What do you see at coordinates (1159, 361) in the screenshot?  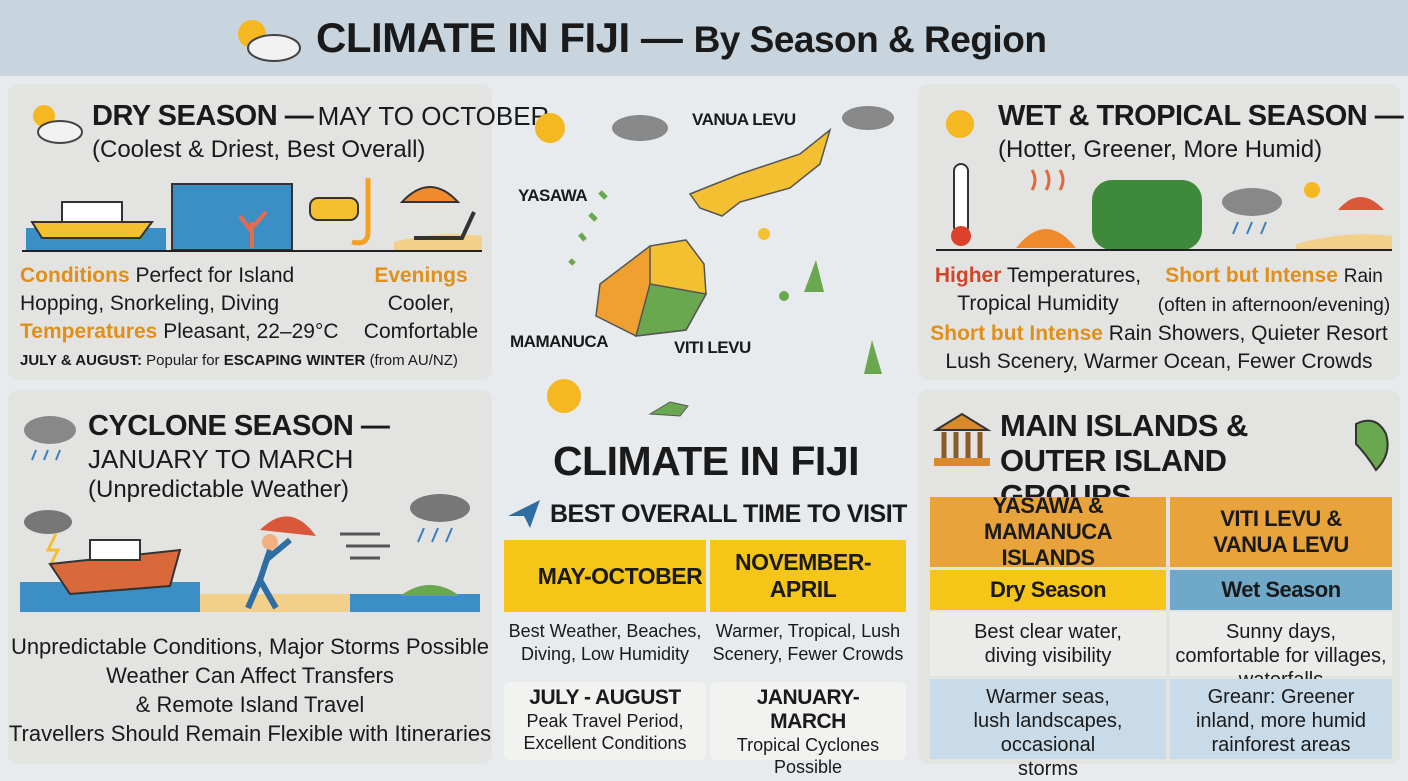 I see `text: Lush Scenery, Warmer Ocean, Fewer Crowds` at bounding box center [1159, 361].